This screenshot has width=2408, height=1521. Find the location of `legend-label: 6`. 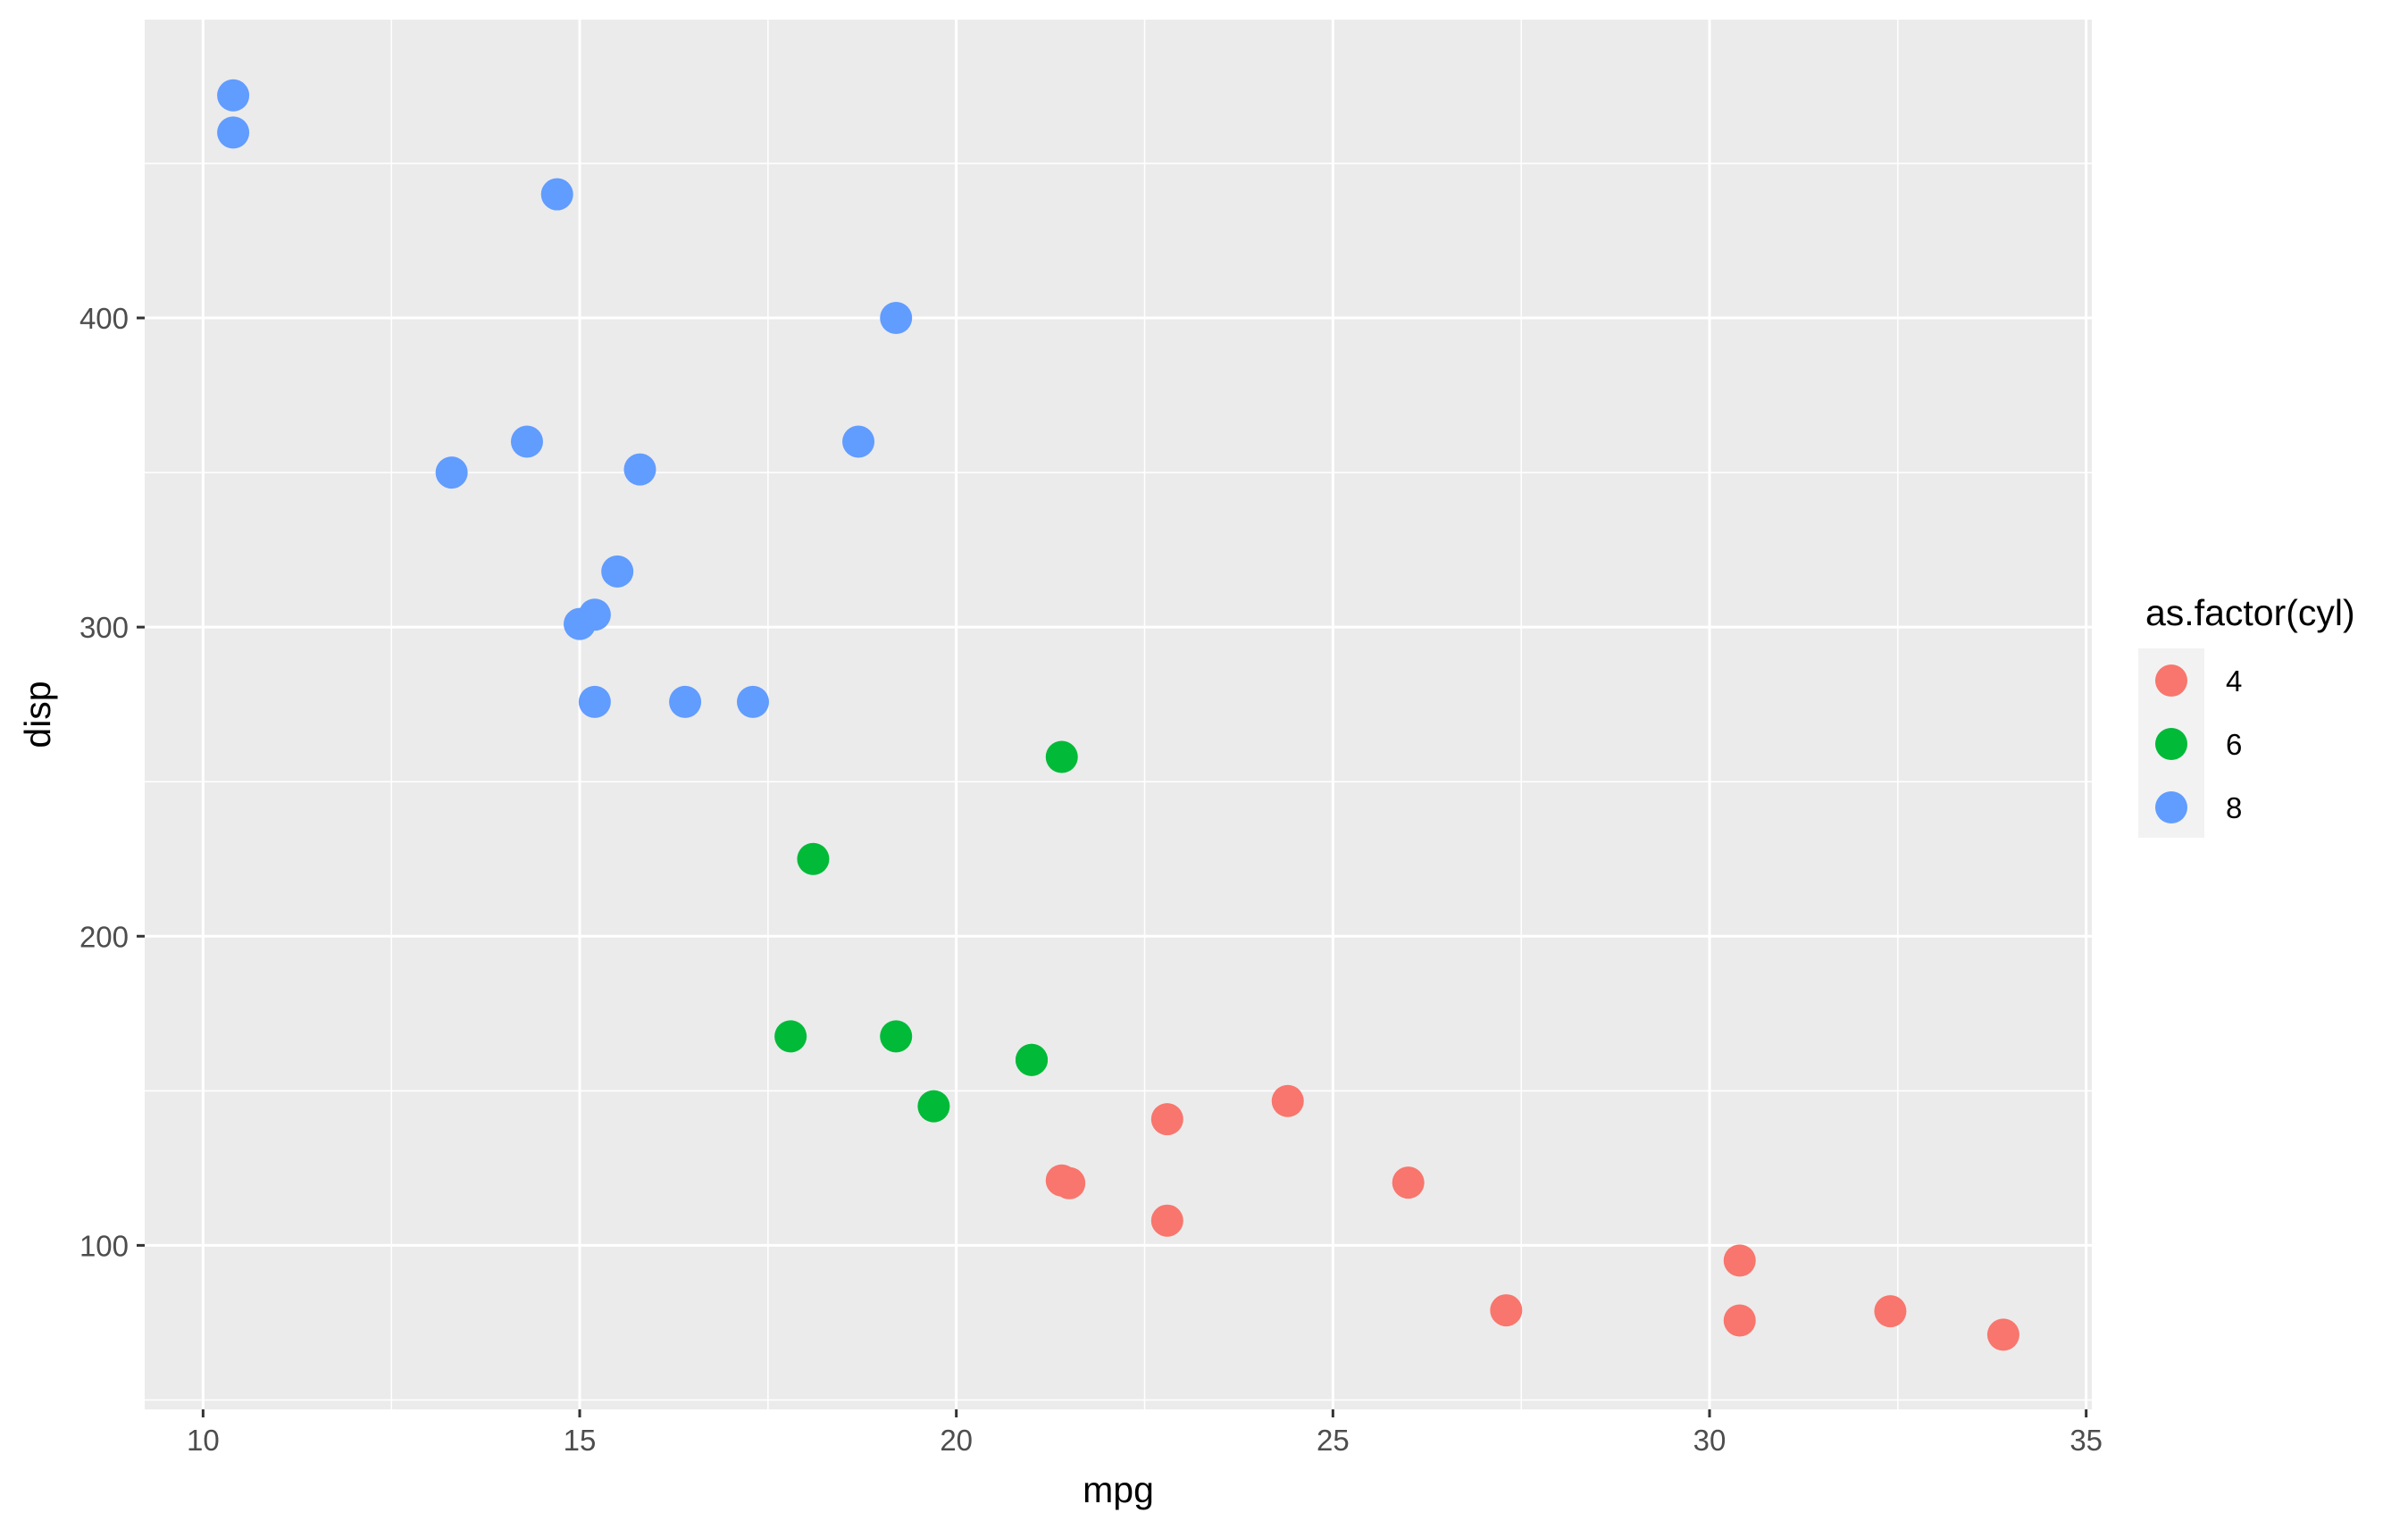

legend-label: 6 is located at coordinates (2234, 744).